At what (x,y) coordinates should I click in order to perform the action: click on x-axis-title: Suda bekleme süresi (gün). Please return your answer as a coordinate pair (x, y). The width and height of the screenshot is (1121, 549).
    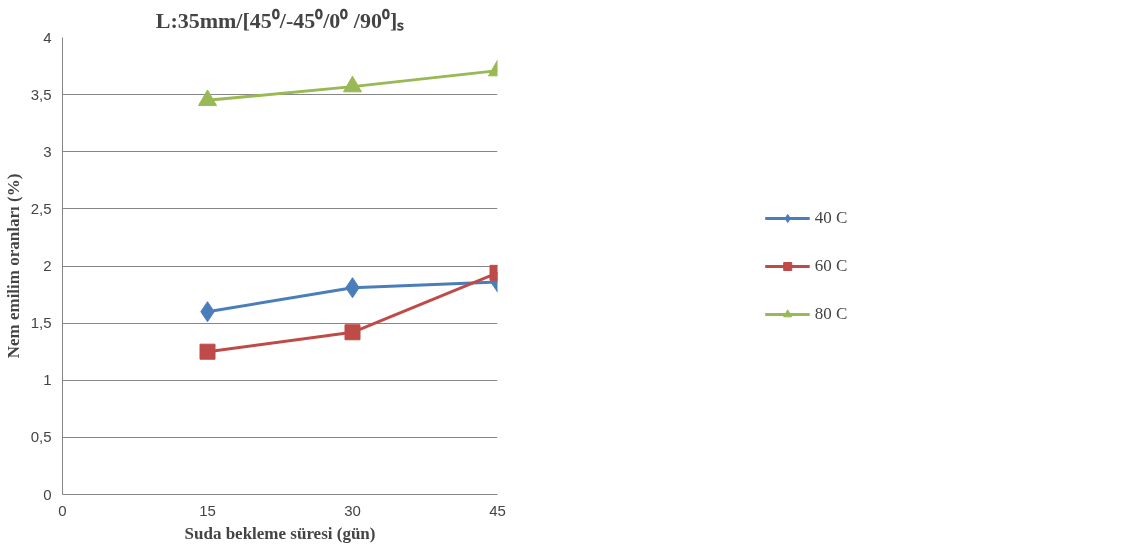
    Looking at the image, I should click on (280, 533).